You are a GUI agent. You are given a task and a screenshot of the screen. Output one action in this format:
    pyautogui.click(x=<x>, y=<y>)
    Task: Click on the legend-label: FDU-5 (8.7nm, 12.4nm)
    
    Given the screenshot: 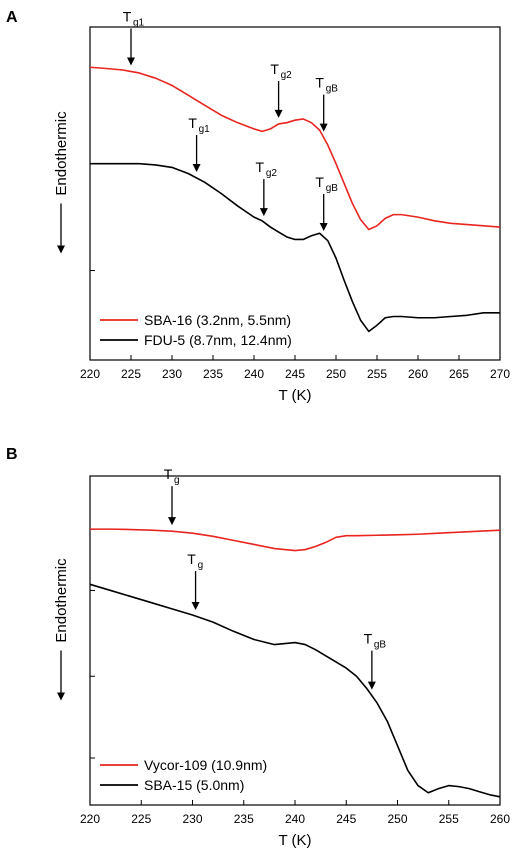 What is the action you would take?
    pyautogui.click(x=218, y=340)
    